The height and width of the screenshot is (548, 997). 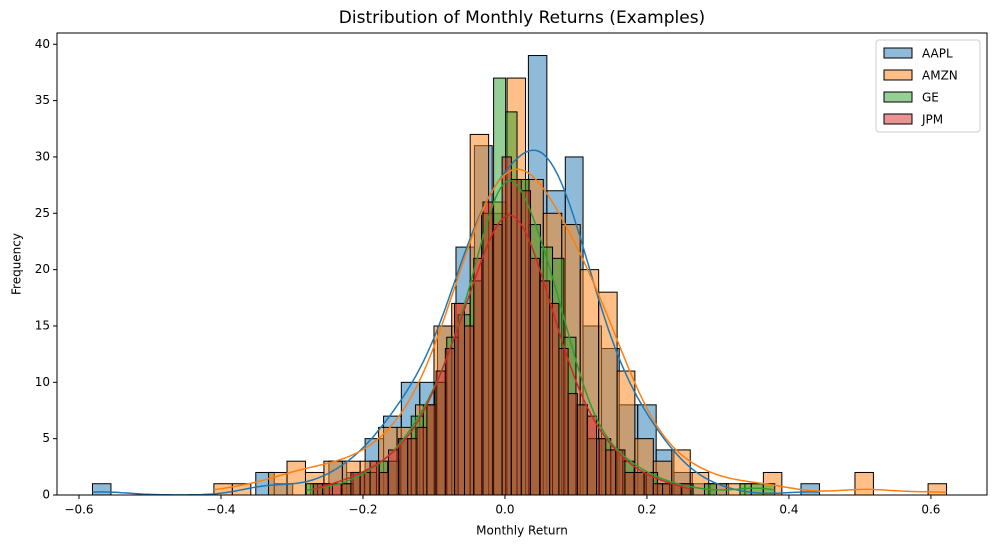 I want to click on x-tick-label: 0.4, so click(x=788, y=510).